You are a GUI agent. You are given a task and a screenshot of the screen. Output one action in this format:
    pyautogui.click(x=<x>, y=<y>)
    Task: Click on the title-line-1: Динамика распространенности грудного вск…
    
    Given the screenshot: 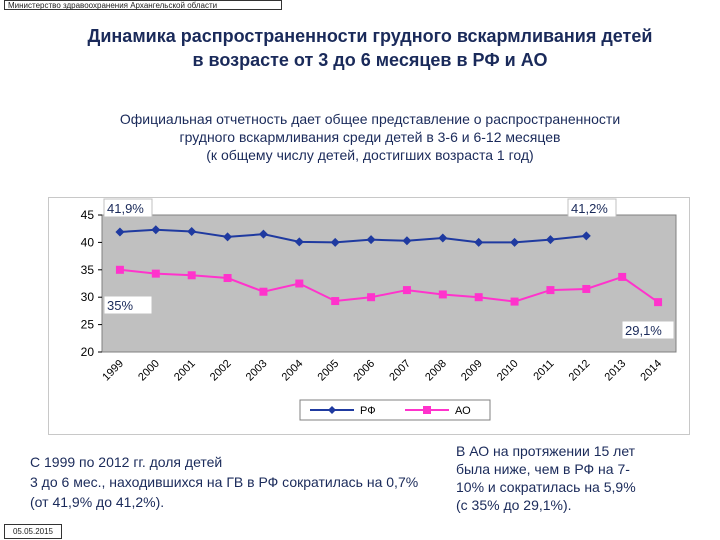 What is the action you would take?
    pyautogui.click(x=370, y=36)
    